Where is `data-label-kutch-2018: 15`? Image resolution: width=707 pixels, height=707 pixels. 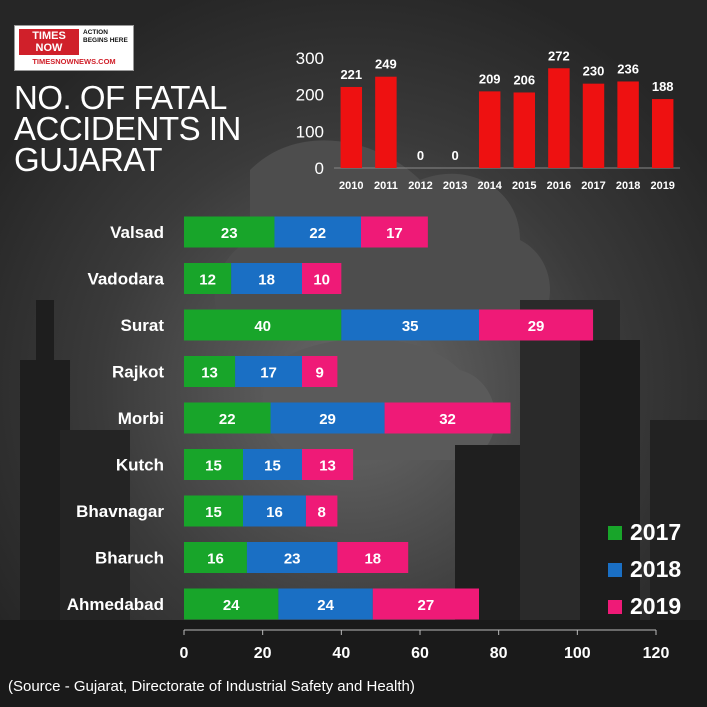 data-label-kutch-2018: 15 is located at coordinates (272, 466).